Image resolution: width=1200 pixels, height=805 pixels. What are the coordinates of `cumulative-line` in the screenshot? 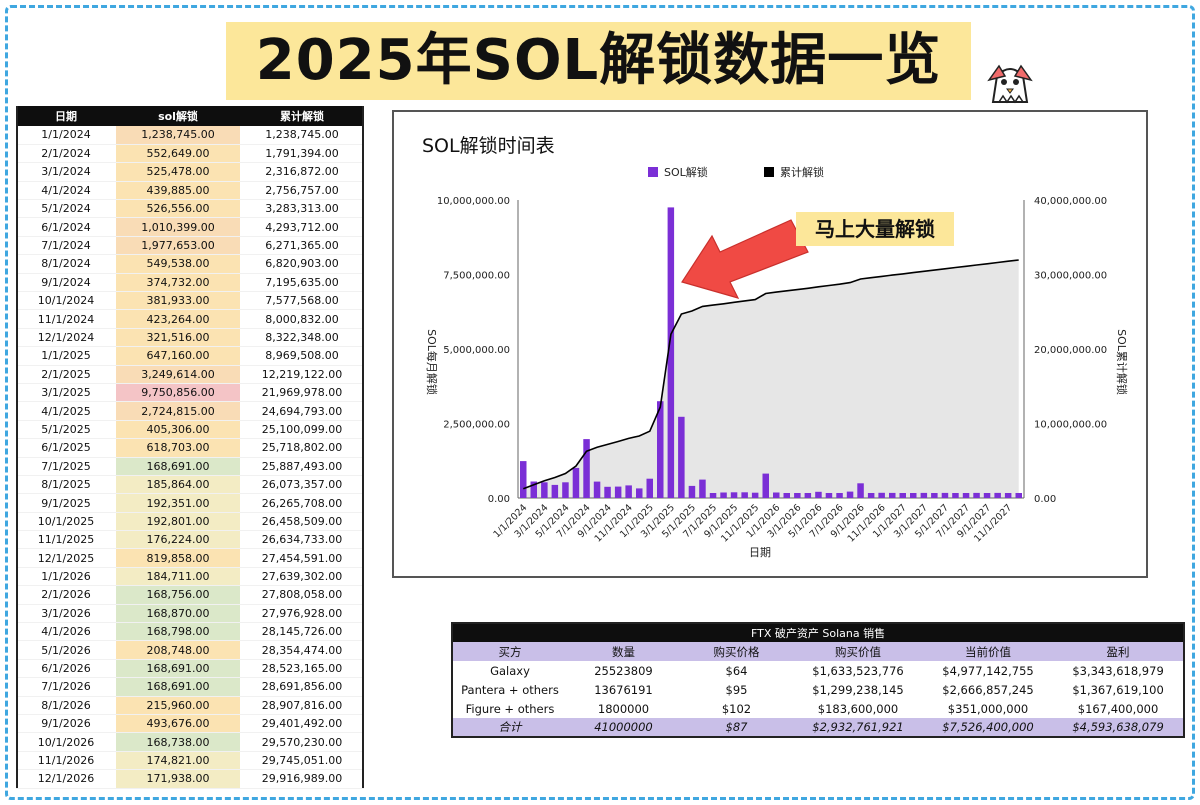 It's located at (771, 374).